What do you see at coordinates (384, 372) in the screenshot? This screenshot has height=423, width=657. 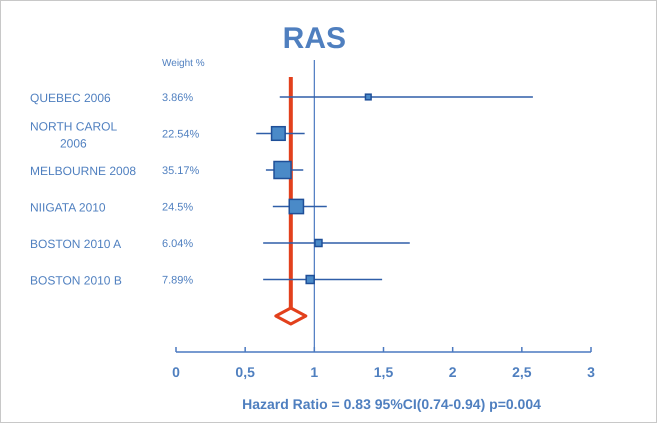 I see `x-tick-label: 1,5` at bounding box center [384, 372].